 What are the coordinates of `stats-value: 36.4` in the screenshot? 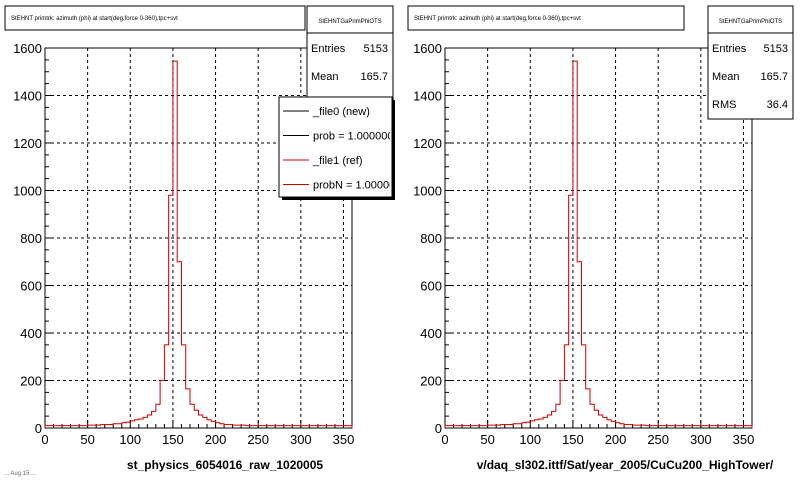 It's located at (777, 105).